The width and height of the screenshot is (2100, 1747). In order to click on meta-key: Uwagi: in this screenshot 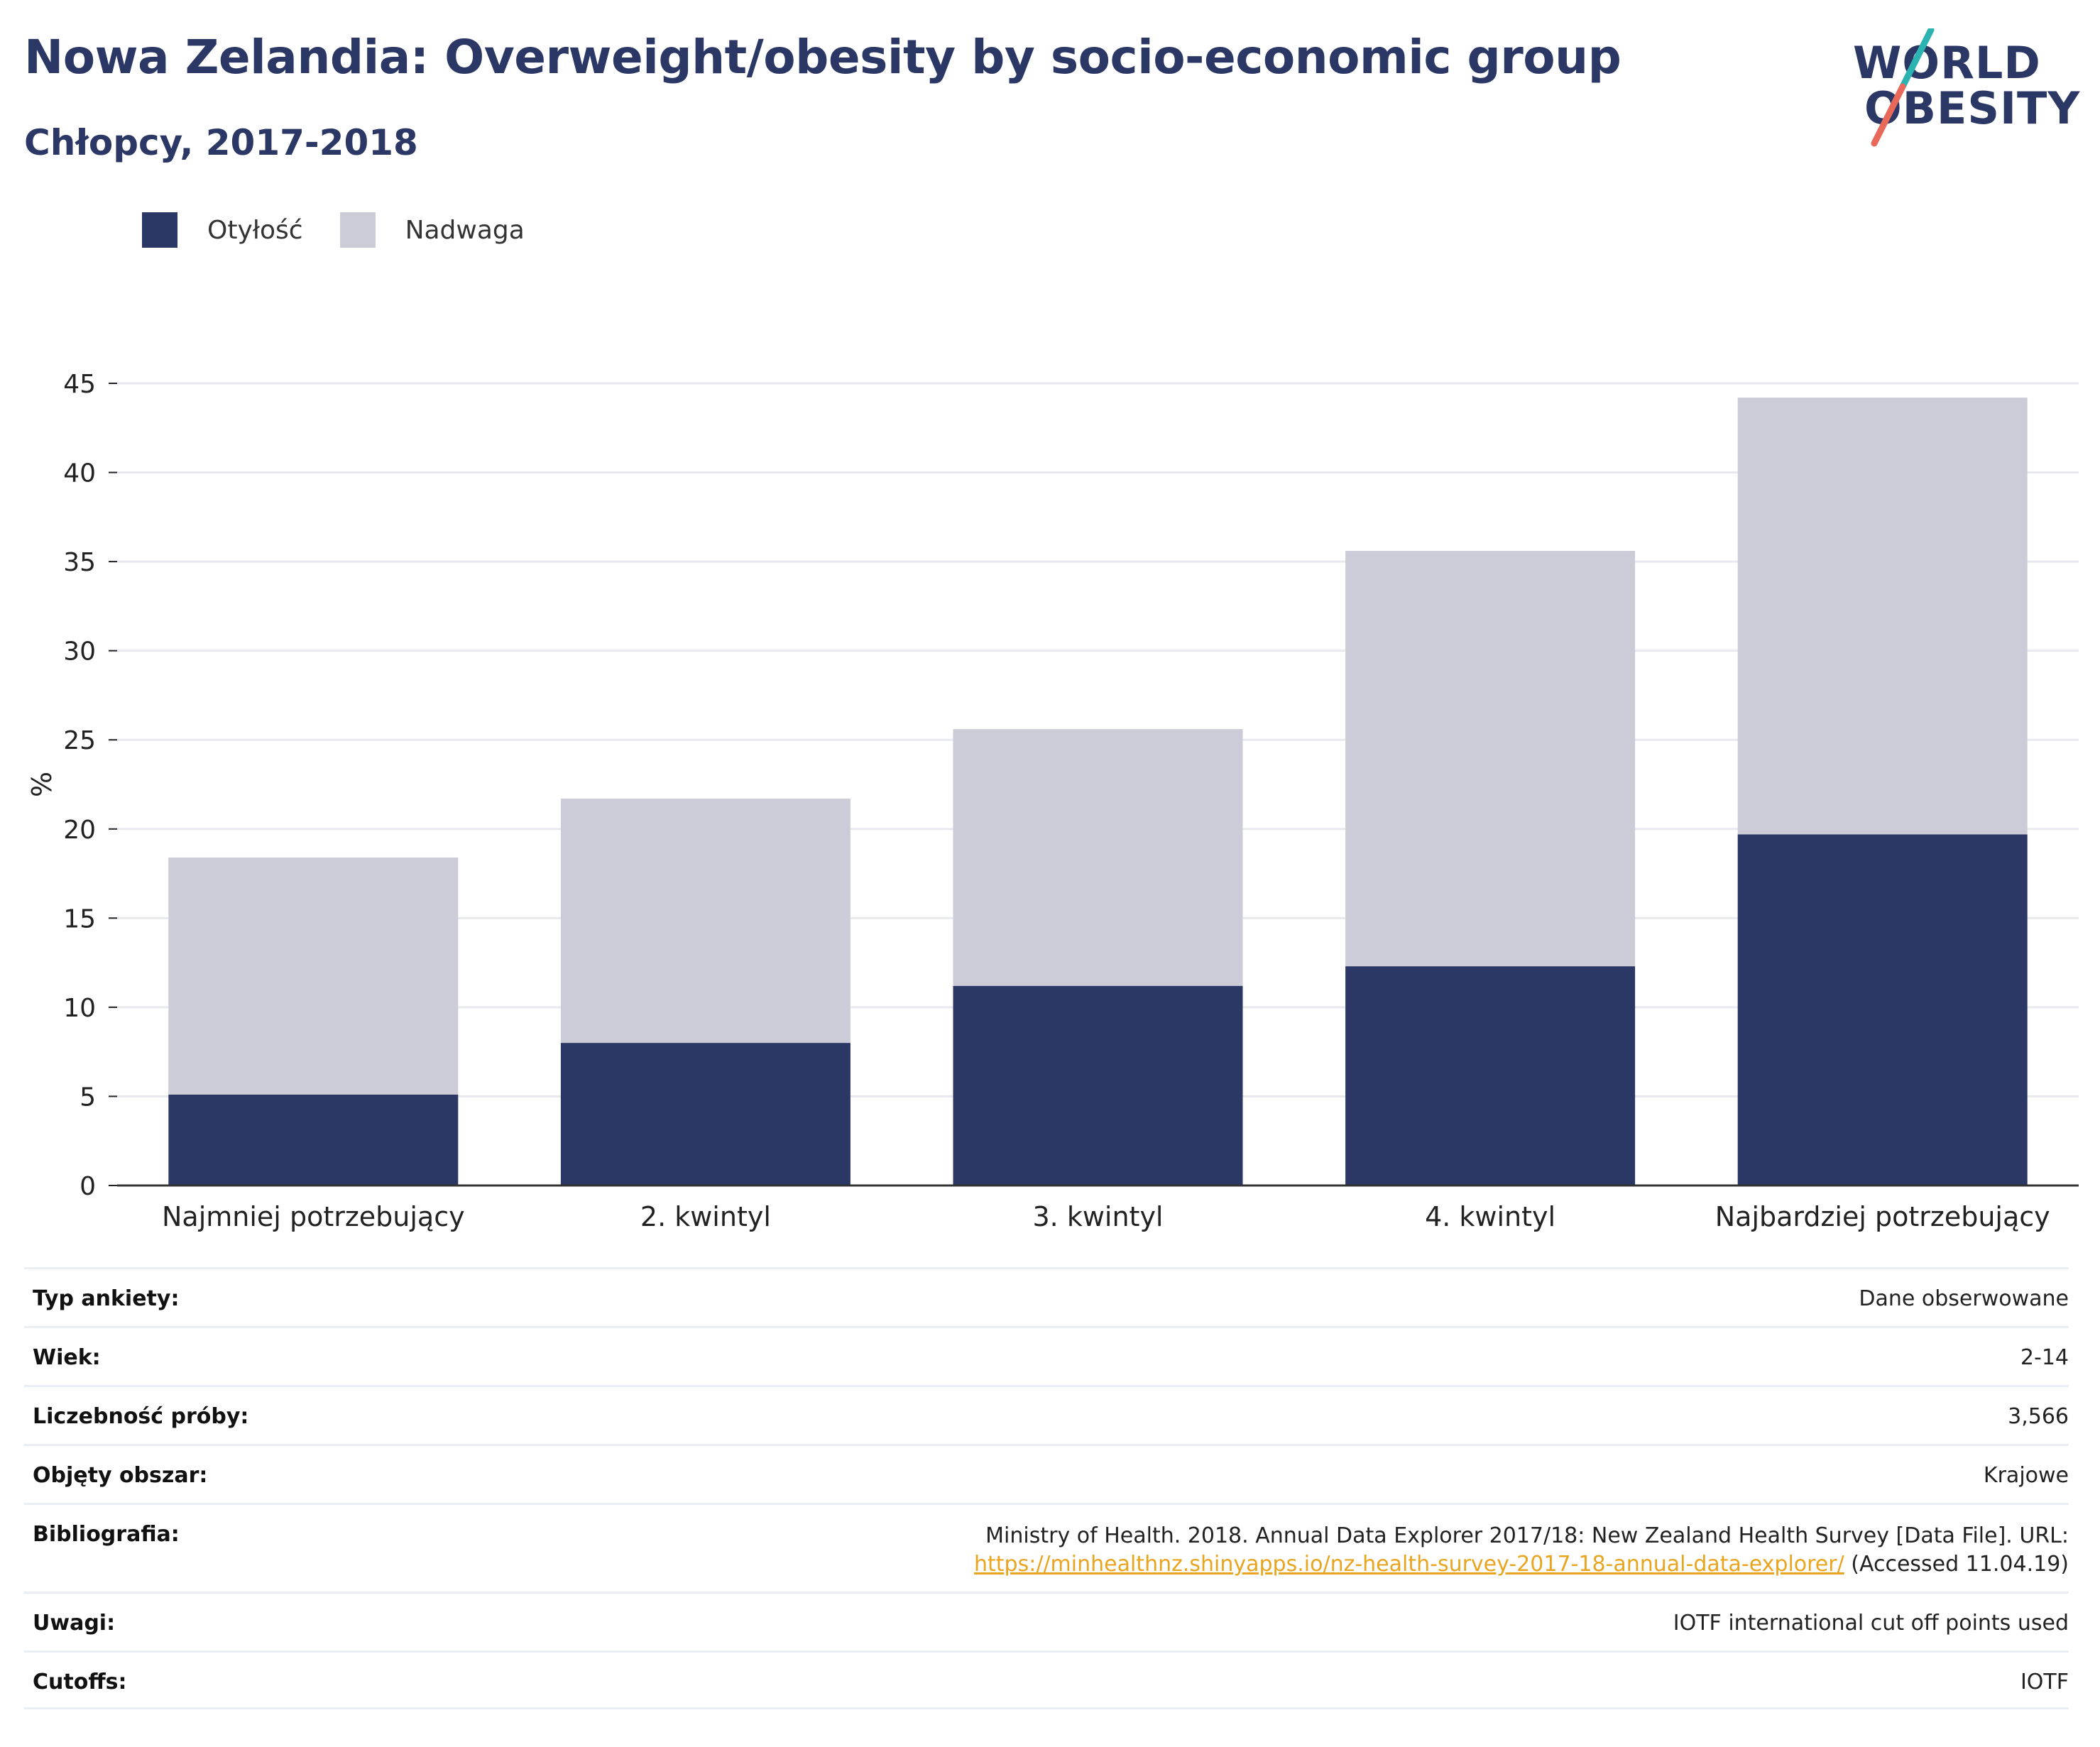, I will do `click(74, 1623)`.